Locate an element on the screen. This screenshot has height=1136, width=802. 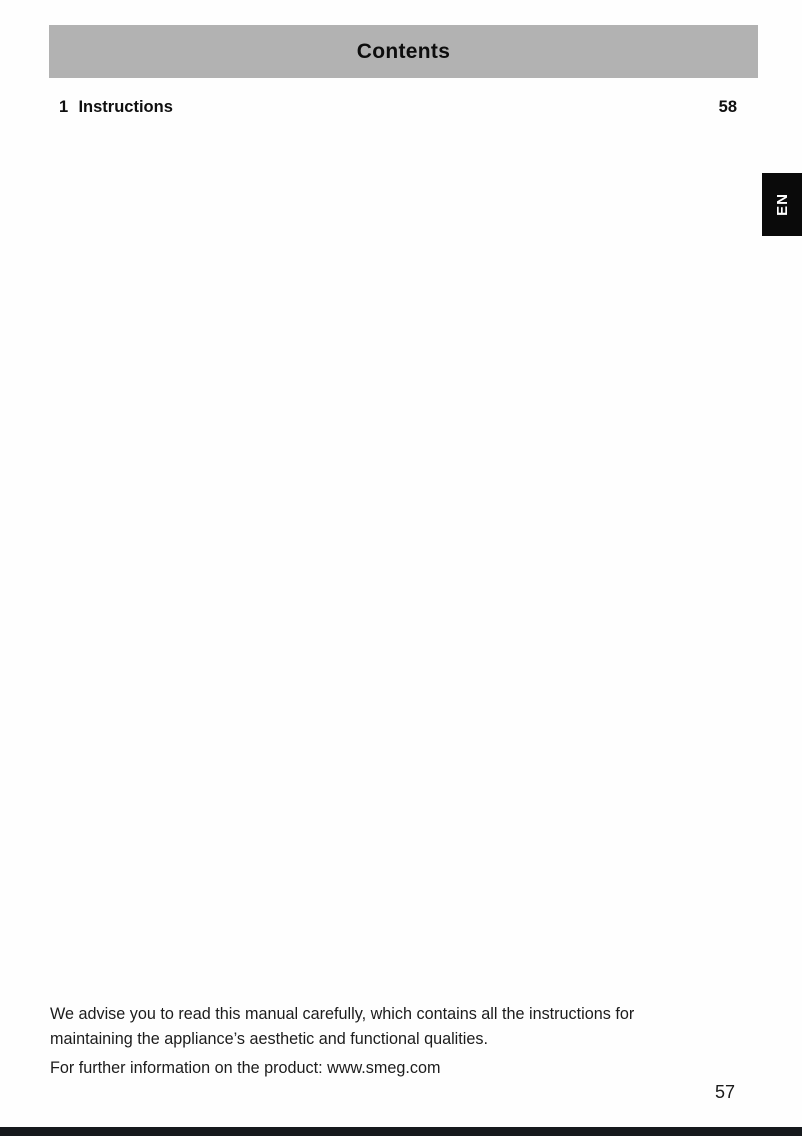
page-title: Contents is located at coordinates (403, 51).